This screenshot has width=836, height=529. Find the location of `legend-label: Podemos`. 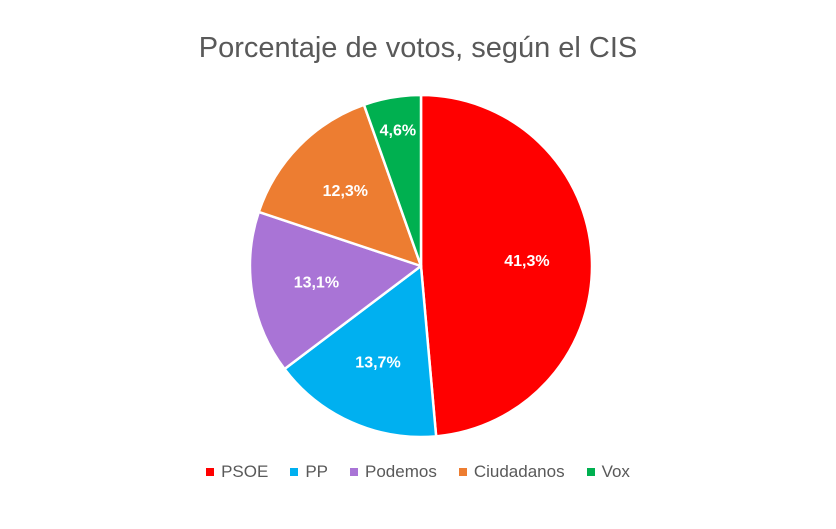

legend-label: Podemos is located at coordinates (401, 471).